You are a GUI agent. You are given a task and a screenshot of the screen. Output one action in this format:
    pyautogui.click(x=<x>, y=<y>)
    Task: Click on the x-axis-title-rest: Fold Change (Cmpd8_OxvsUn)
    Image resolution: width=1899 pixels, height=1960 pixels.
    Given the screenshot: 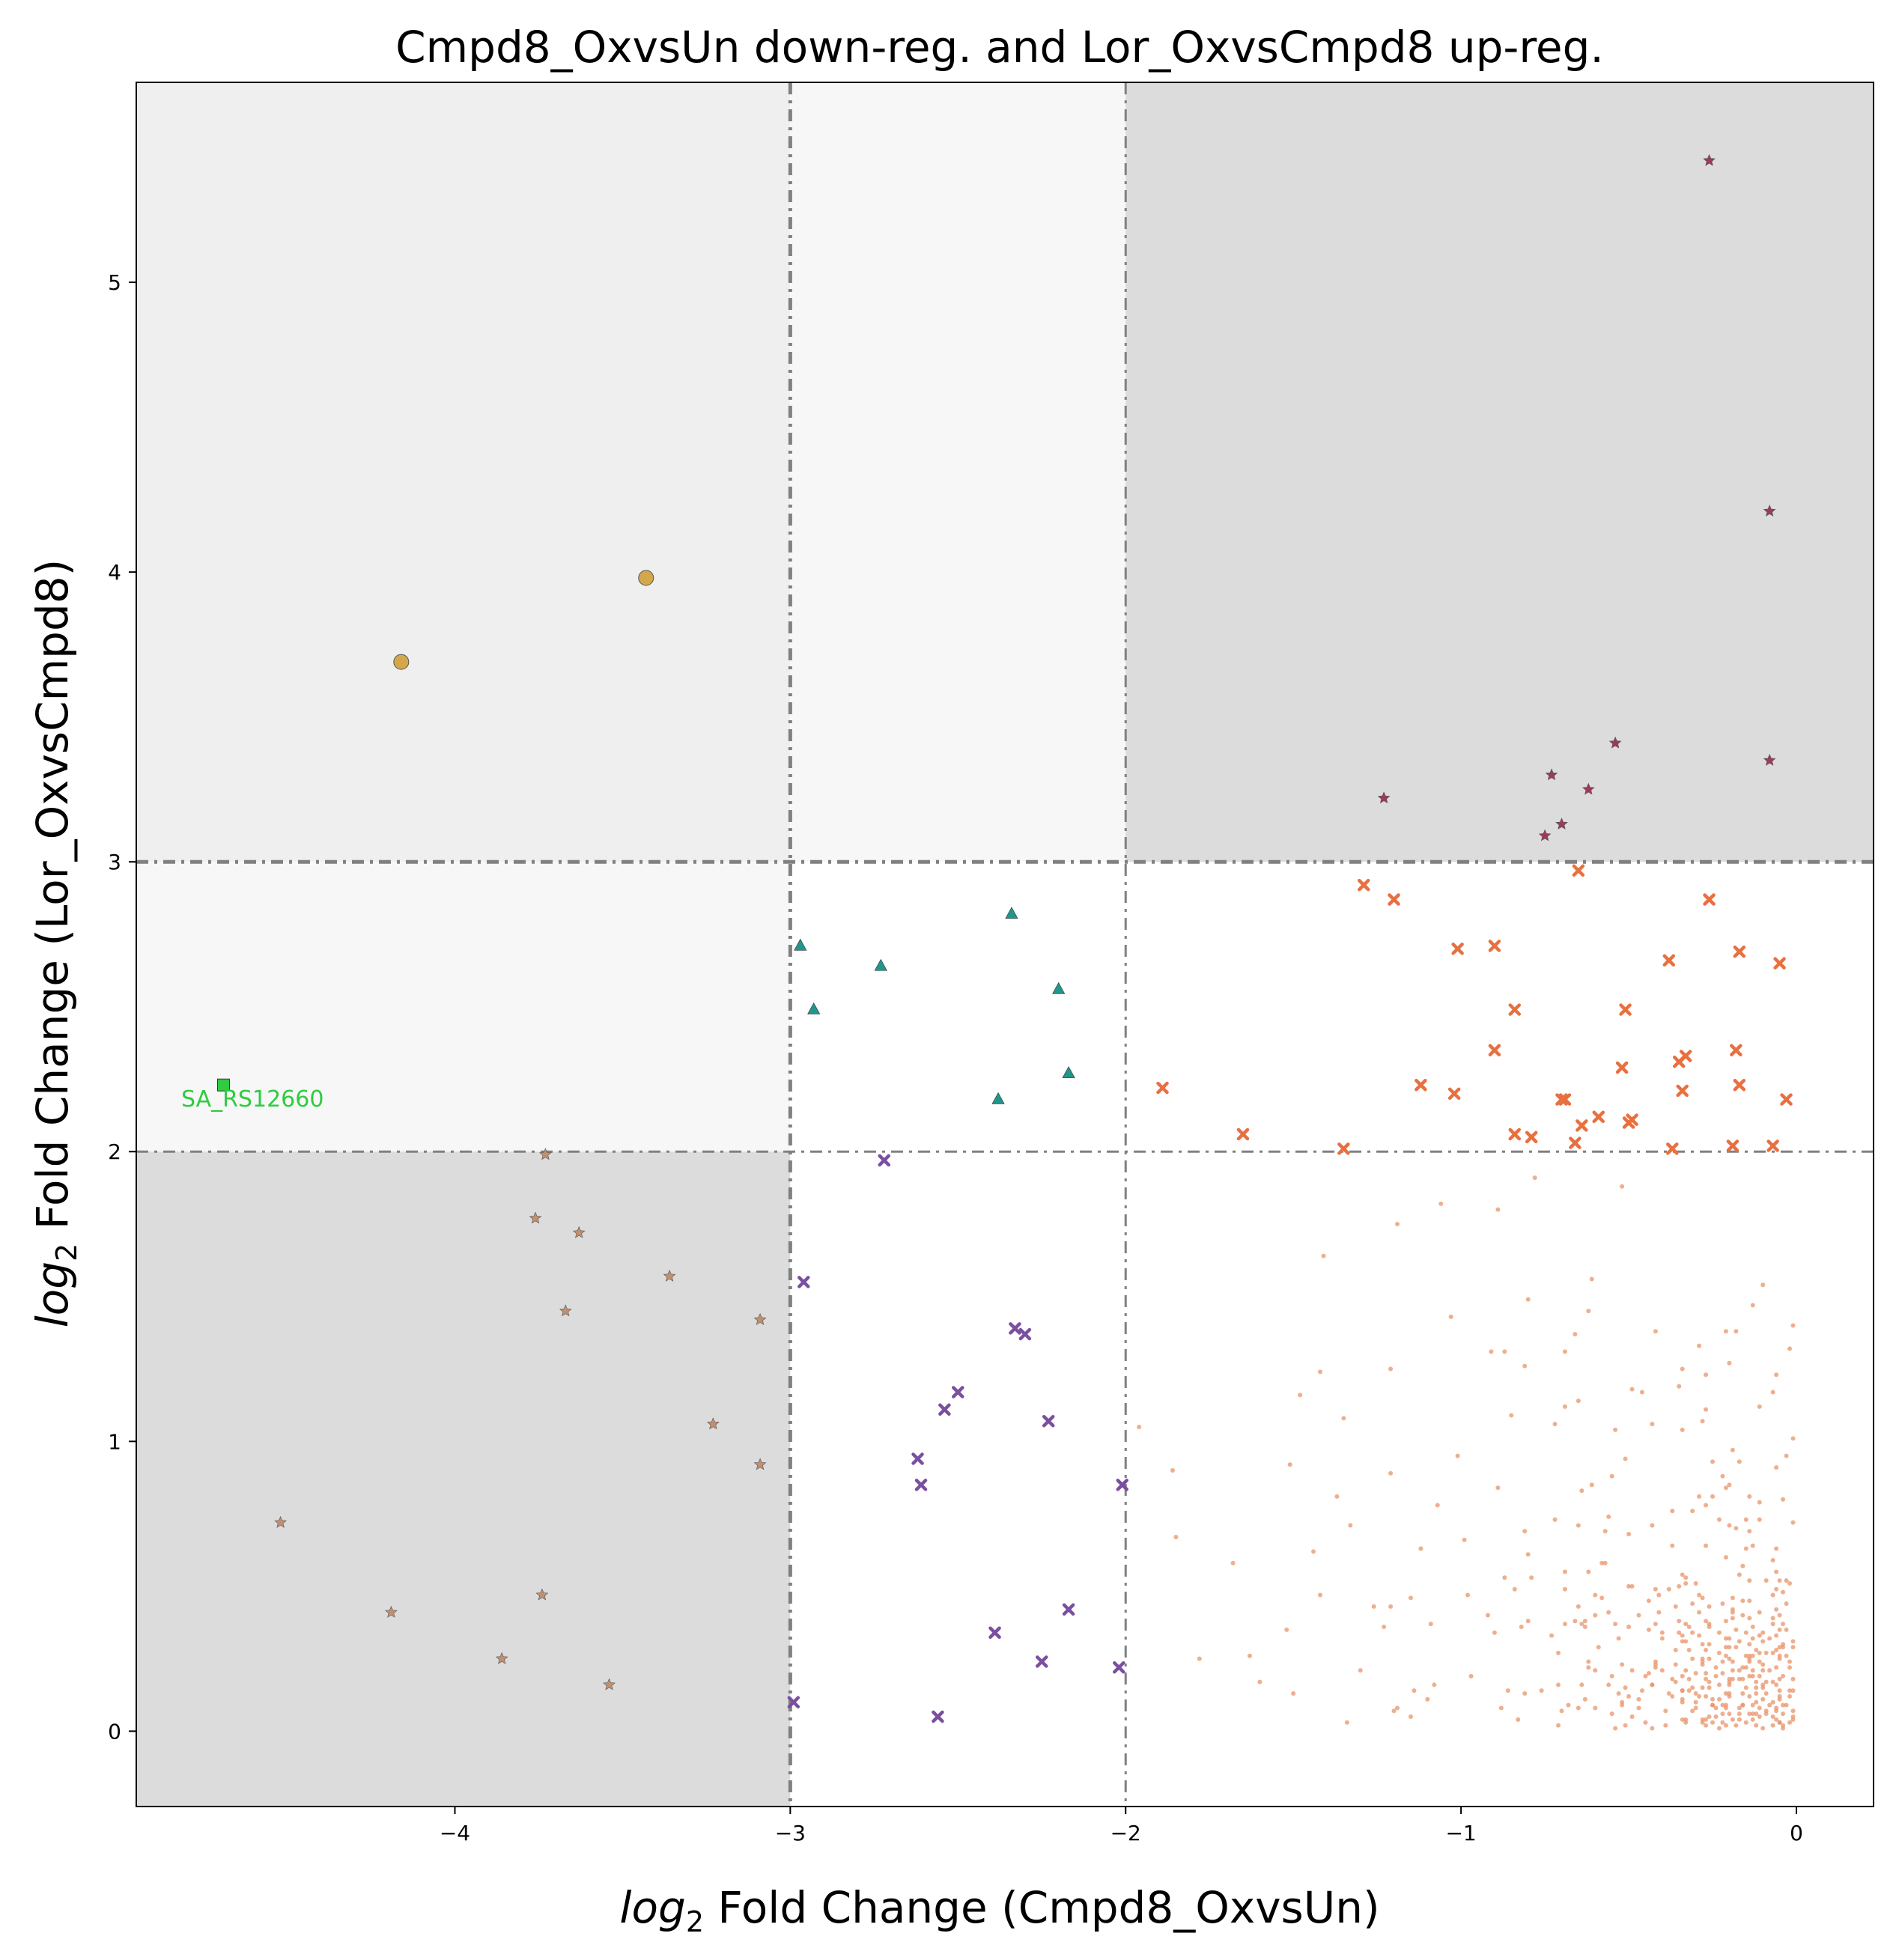 What is the action you would take?
    pyautogui.click(x=1042, y=1907)
    